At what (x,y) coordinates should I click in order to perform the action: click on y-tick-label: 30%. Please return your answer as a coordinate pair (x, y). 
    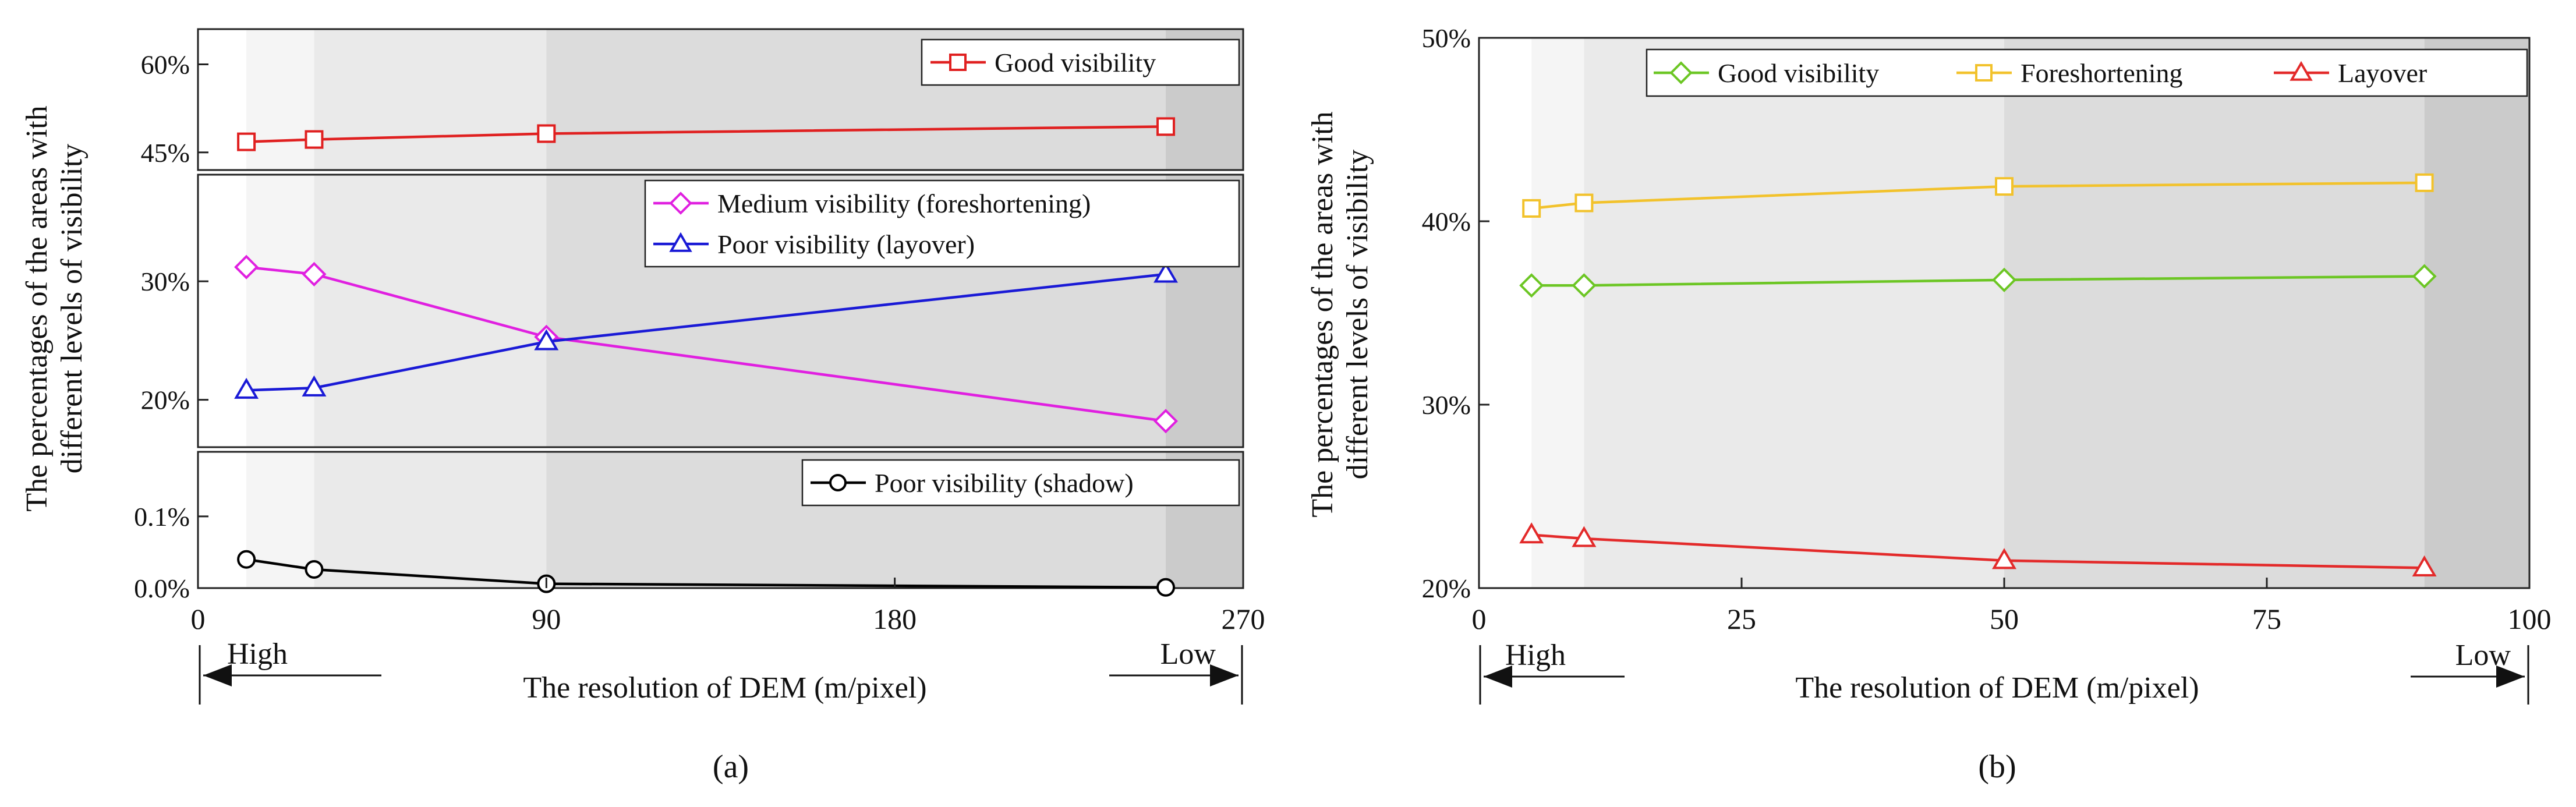
    Looking at the image, I should click on (1446, 405).